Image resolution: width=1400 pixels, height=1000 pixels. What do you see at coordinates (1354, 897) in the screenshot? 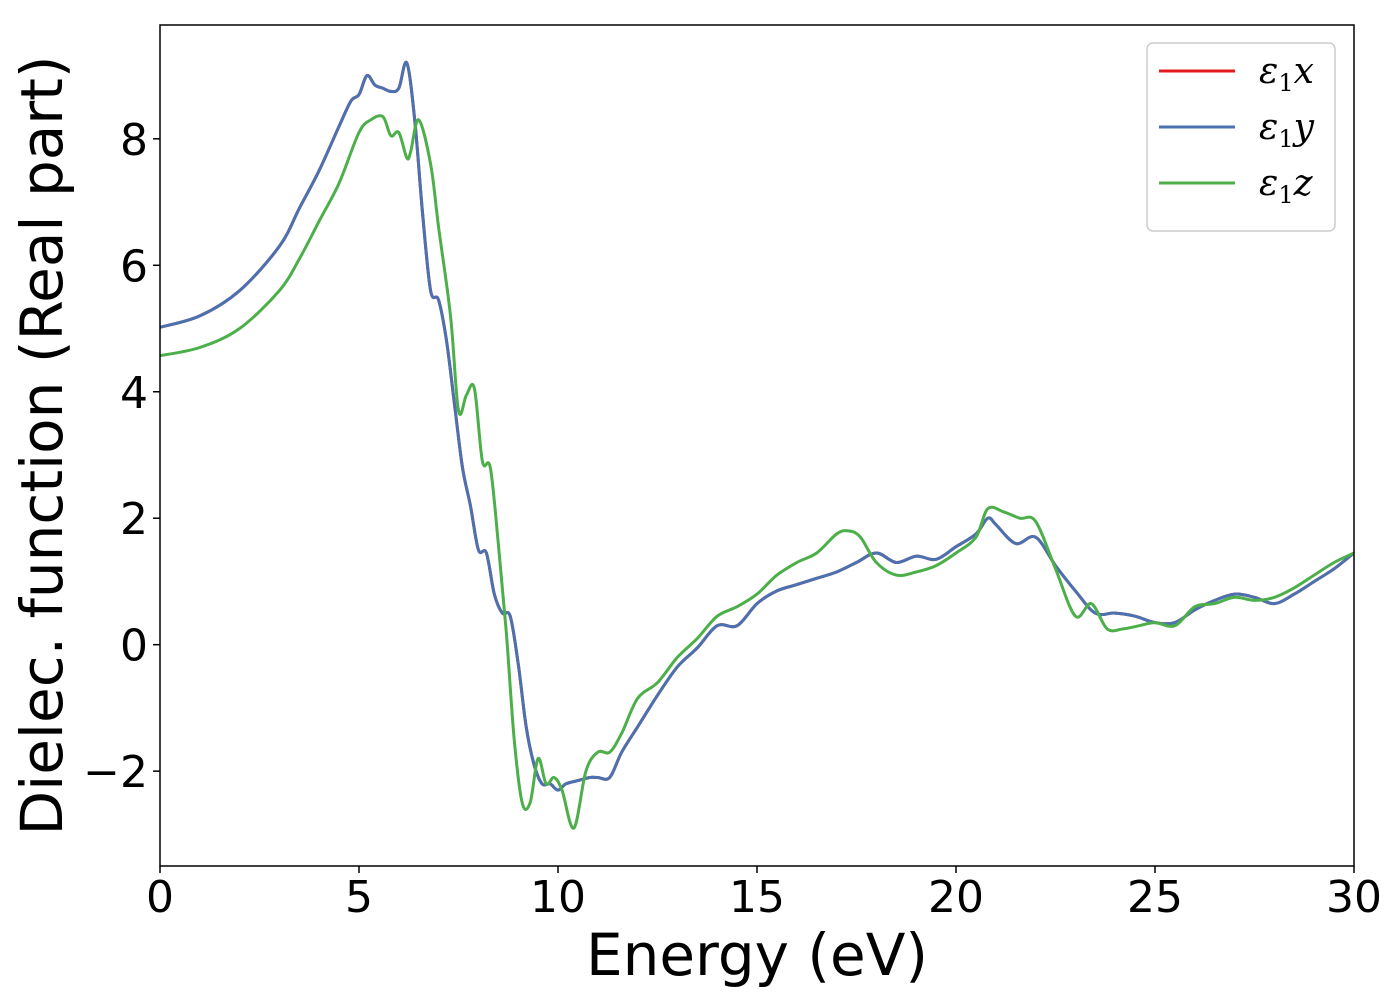
I see `x-tick-label: 30` at bounding box center [1354, 897].